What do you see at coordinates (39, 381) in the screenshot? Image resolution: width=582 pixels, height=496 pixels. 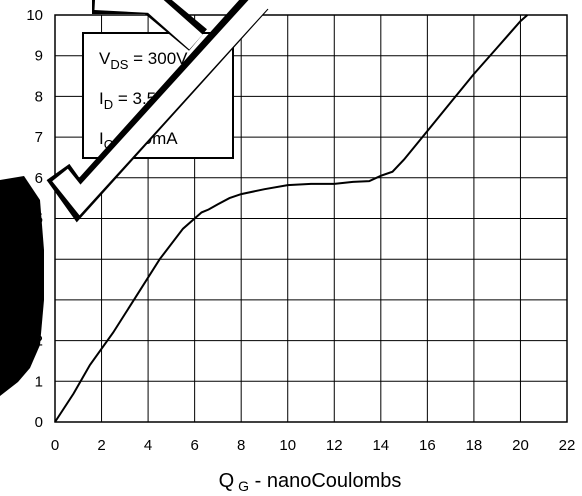 I see `y-tick-label: 1` at bounding box center [39, 381].